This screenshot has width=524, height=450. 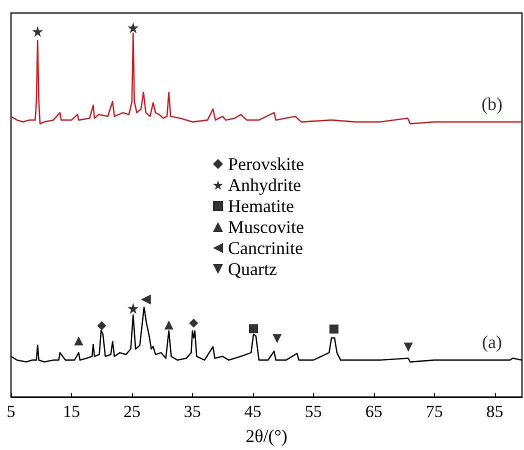 I want to click on legend-label: Cancrinite, so click(x=265, y=248).